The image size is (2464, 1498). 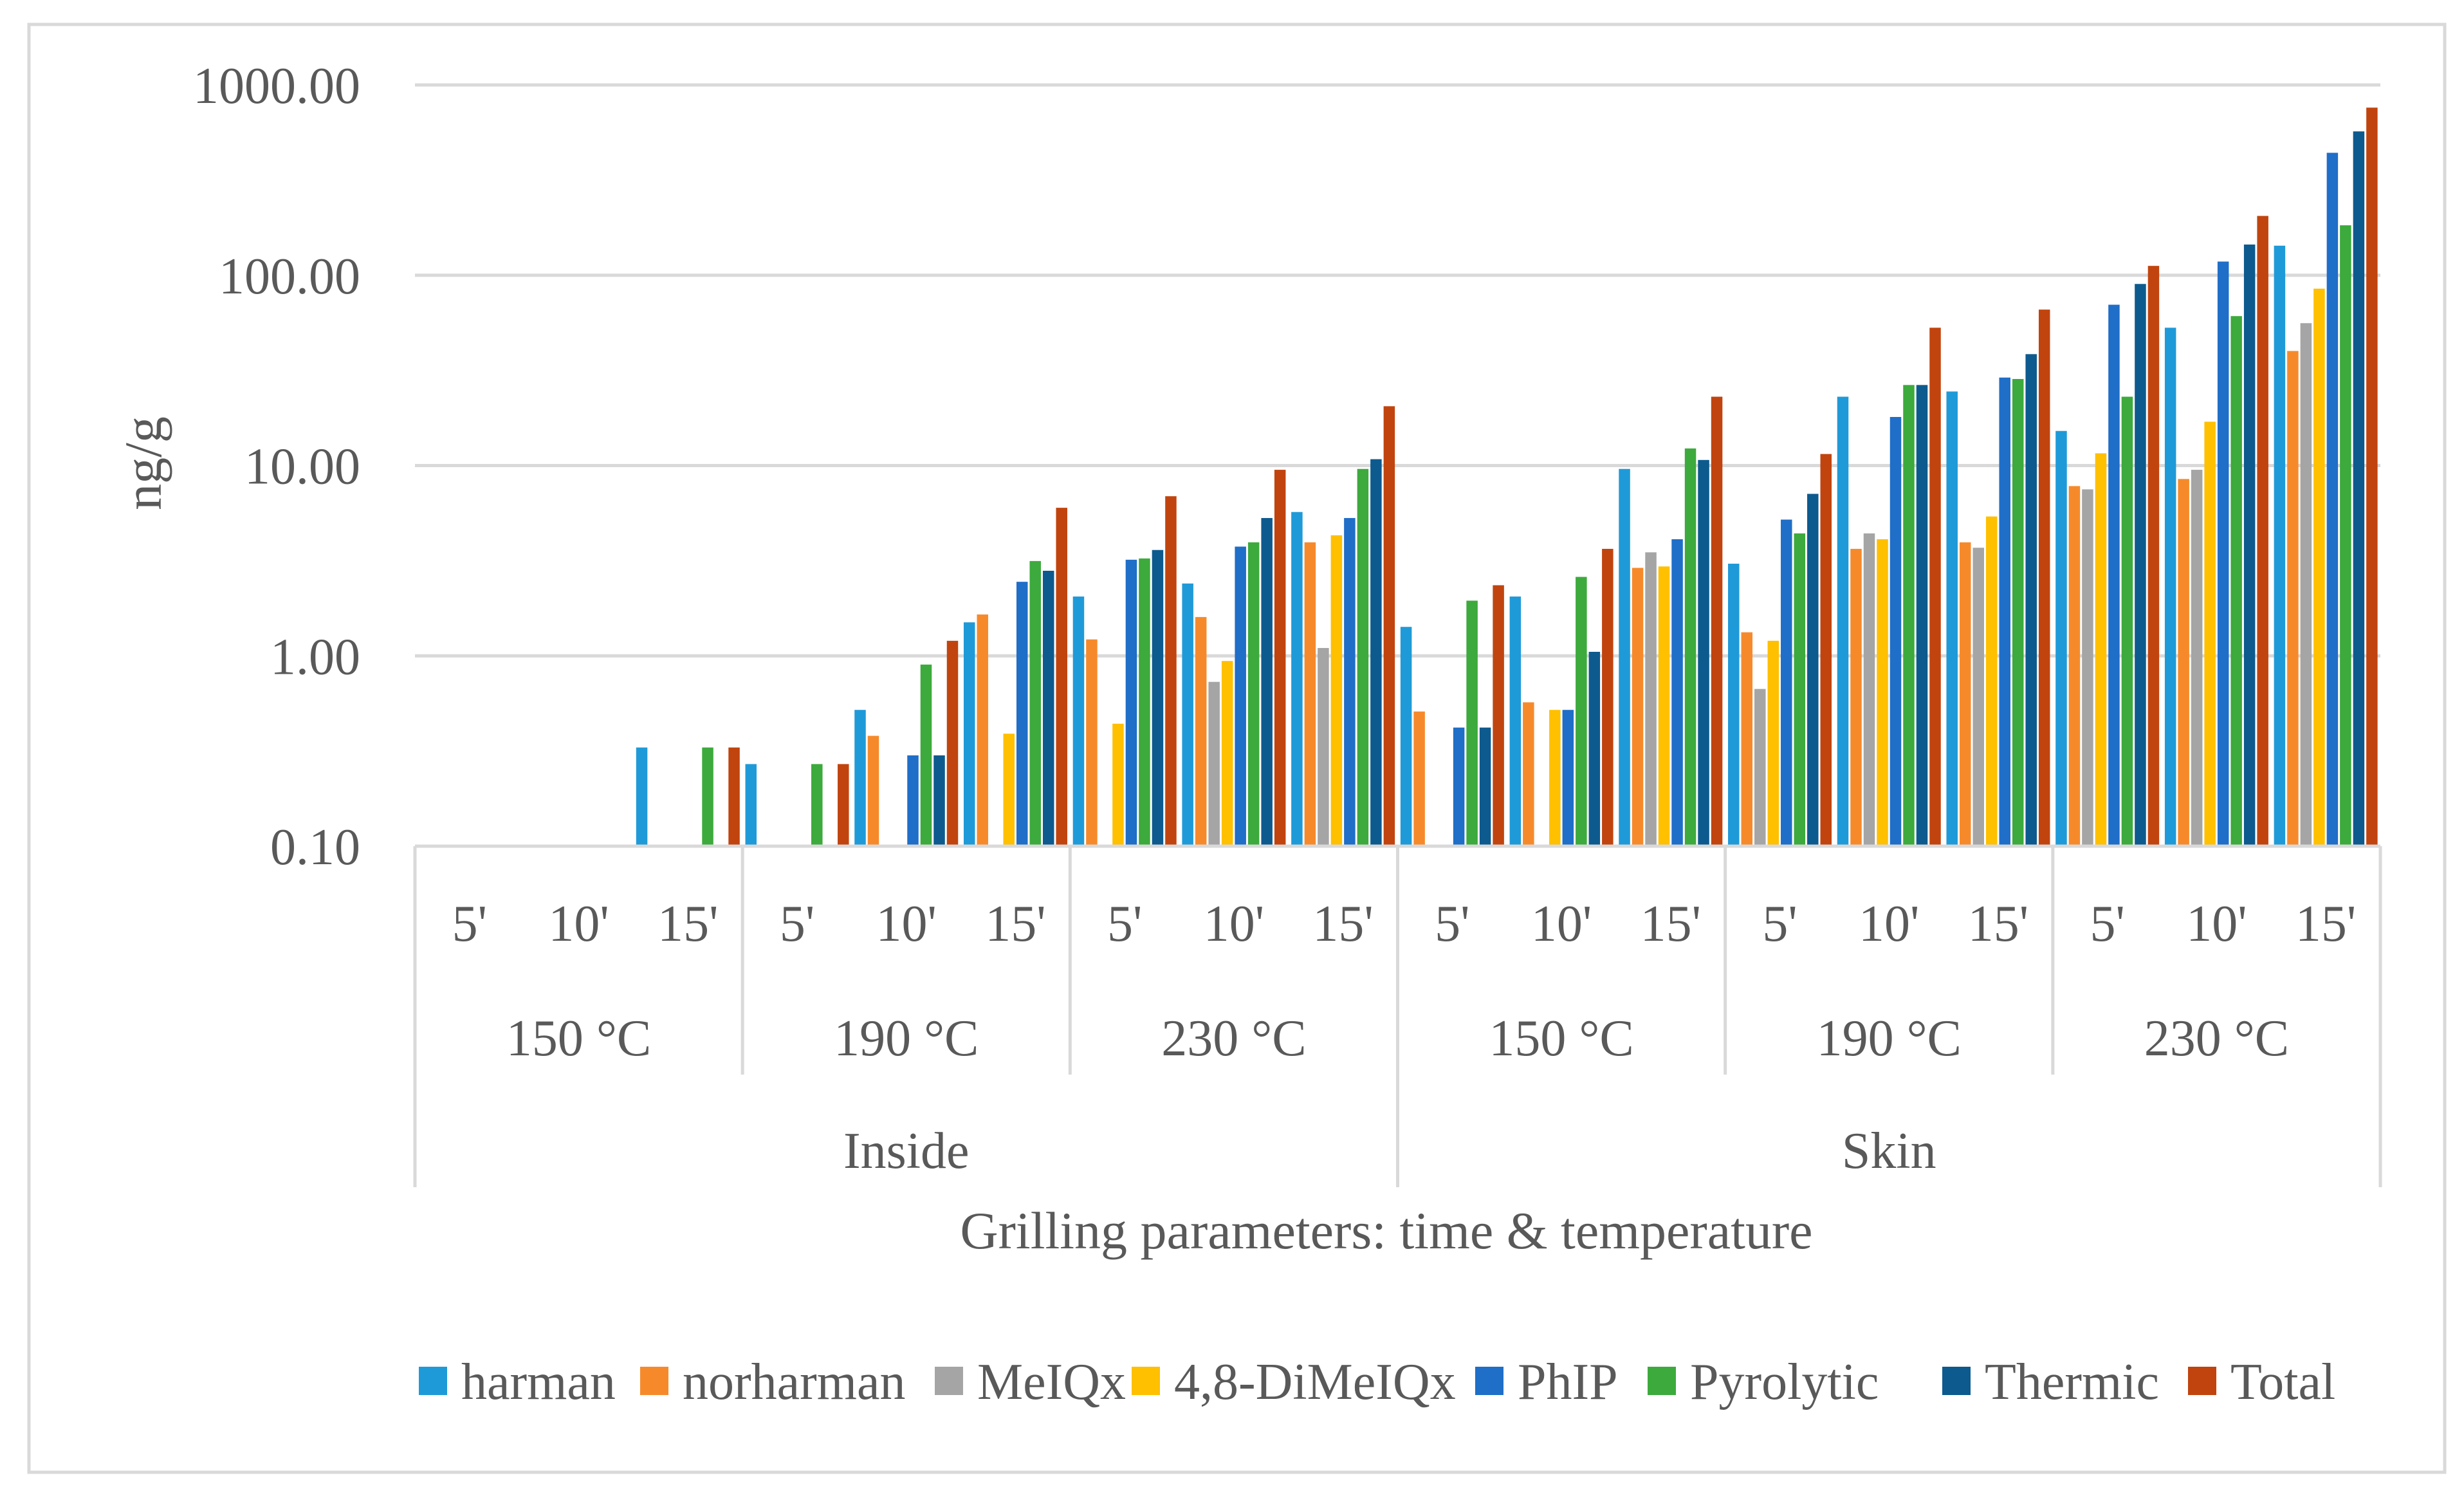 What do you see at coordinates (433, 1381) in the screenshot?
I see `legend-swatch-harman` at bounding box center [433, 1381].